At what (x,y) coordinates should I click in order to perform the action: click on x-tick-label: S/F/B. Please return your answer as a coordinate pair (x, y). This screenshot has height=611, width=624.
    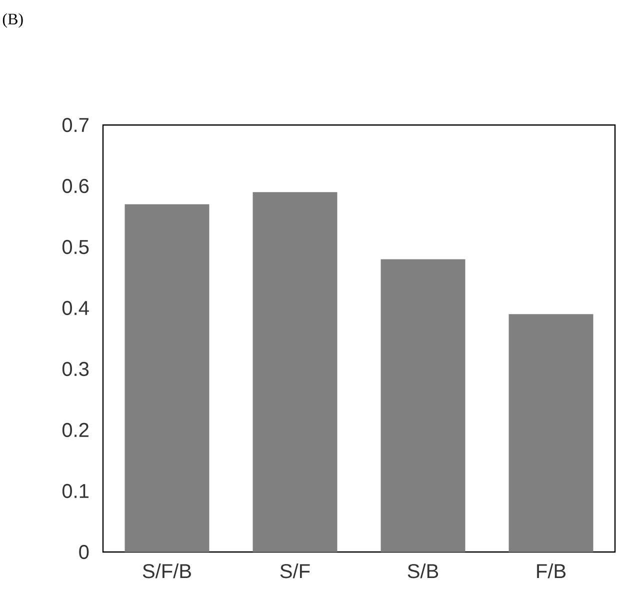
    Looking at the image, I should click on (166, 571).